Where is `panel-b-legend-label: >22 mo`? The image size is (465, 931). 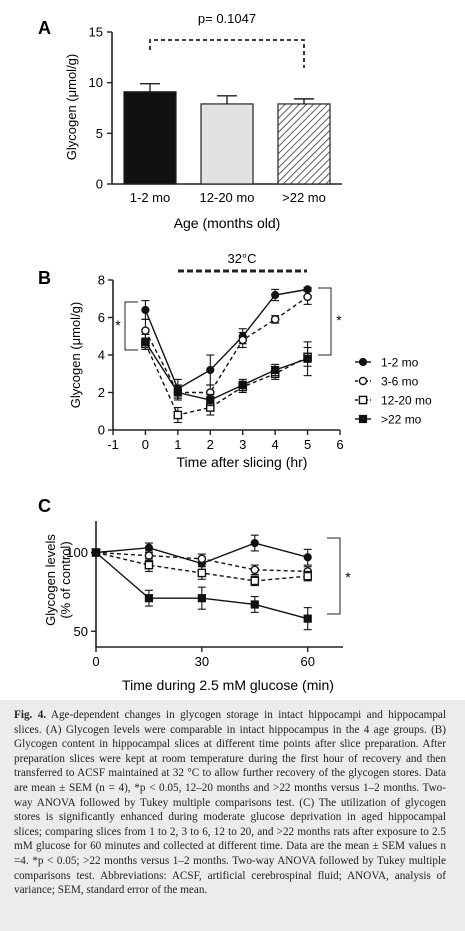
panel-b-legend-label: >22 mo is located at coordinates (401, 420).